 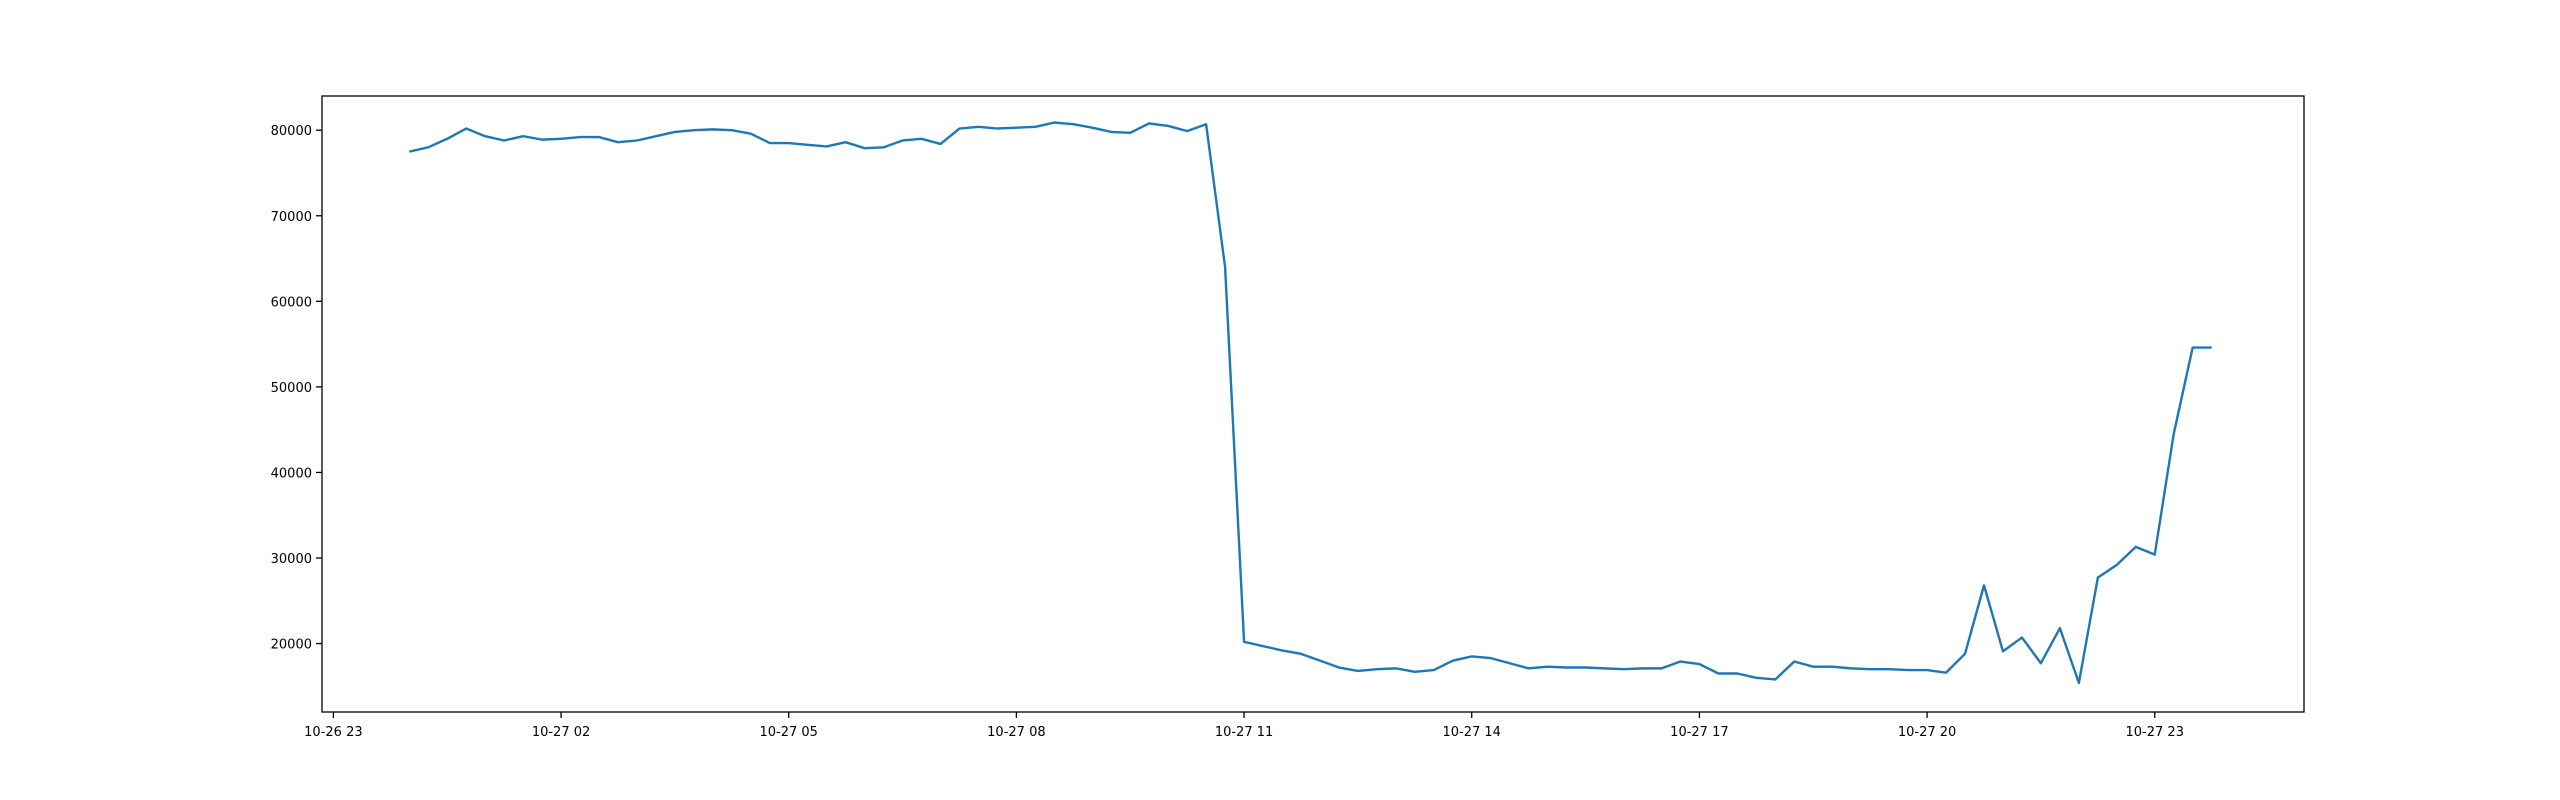 I want to click on y-tick-label: 30000, so click(x=291, y=559).